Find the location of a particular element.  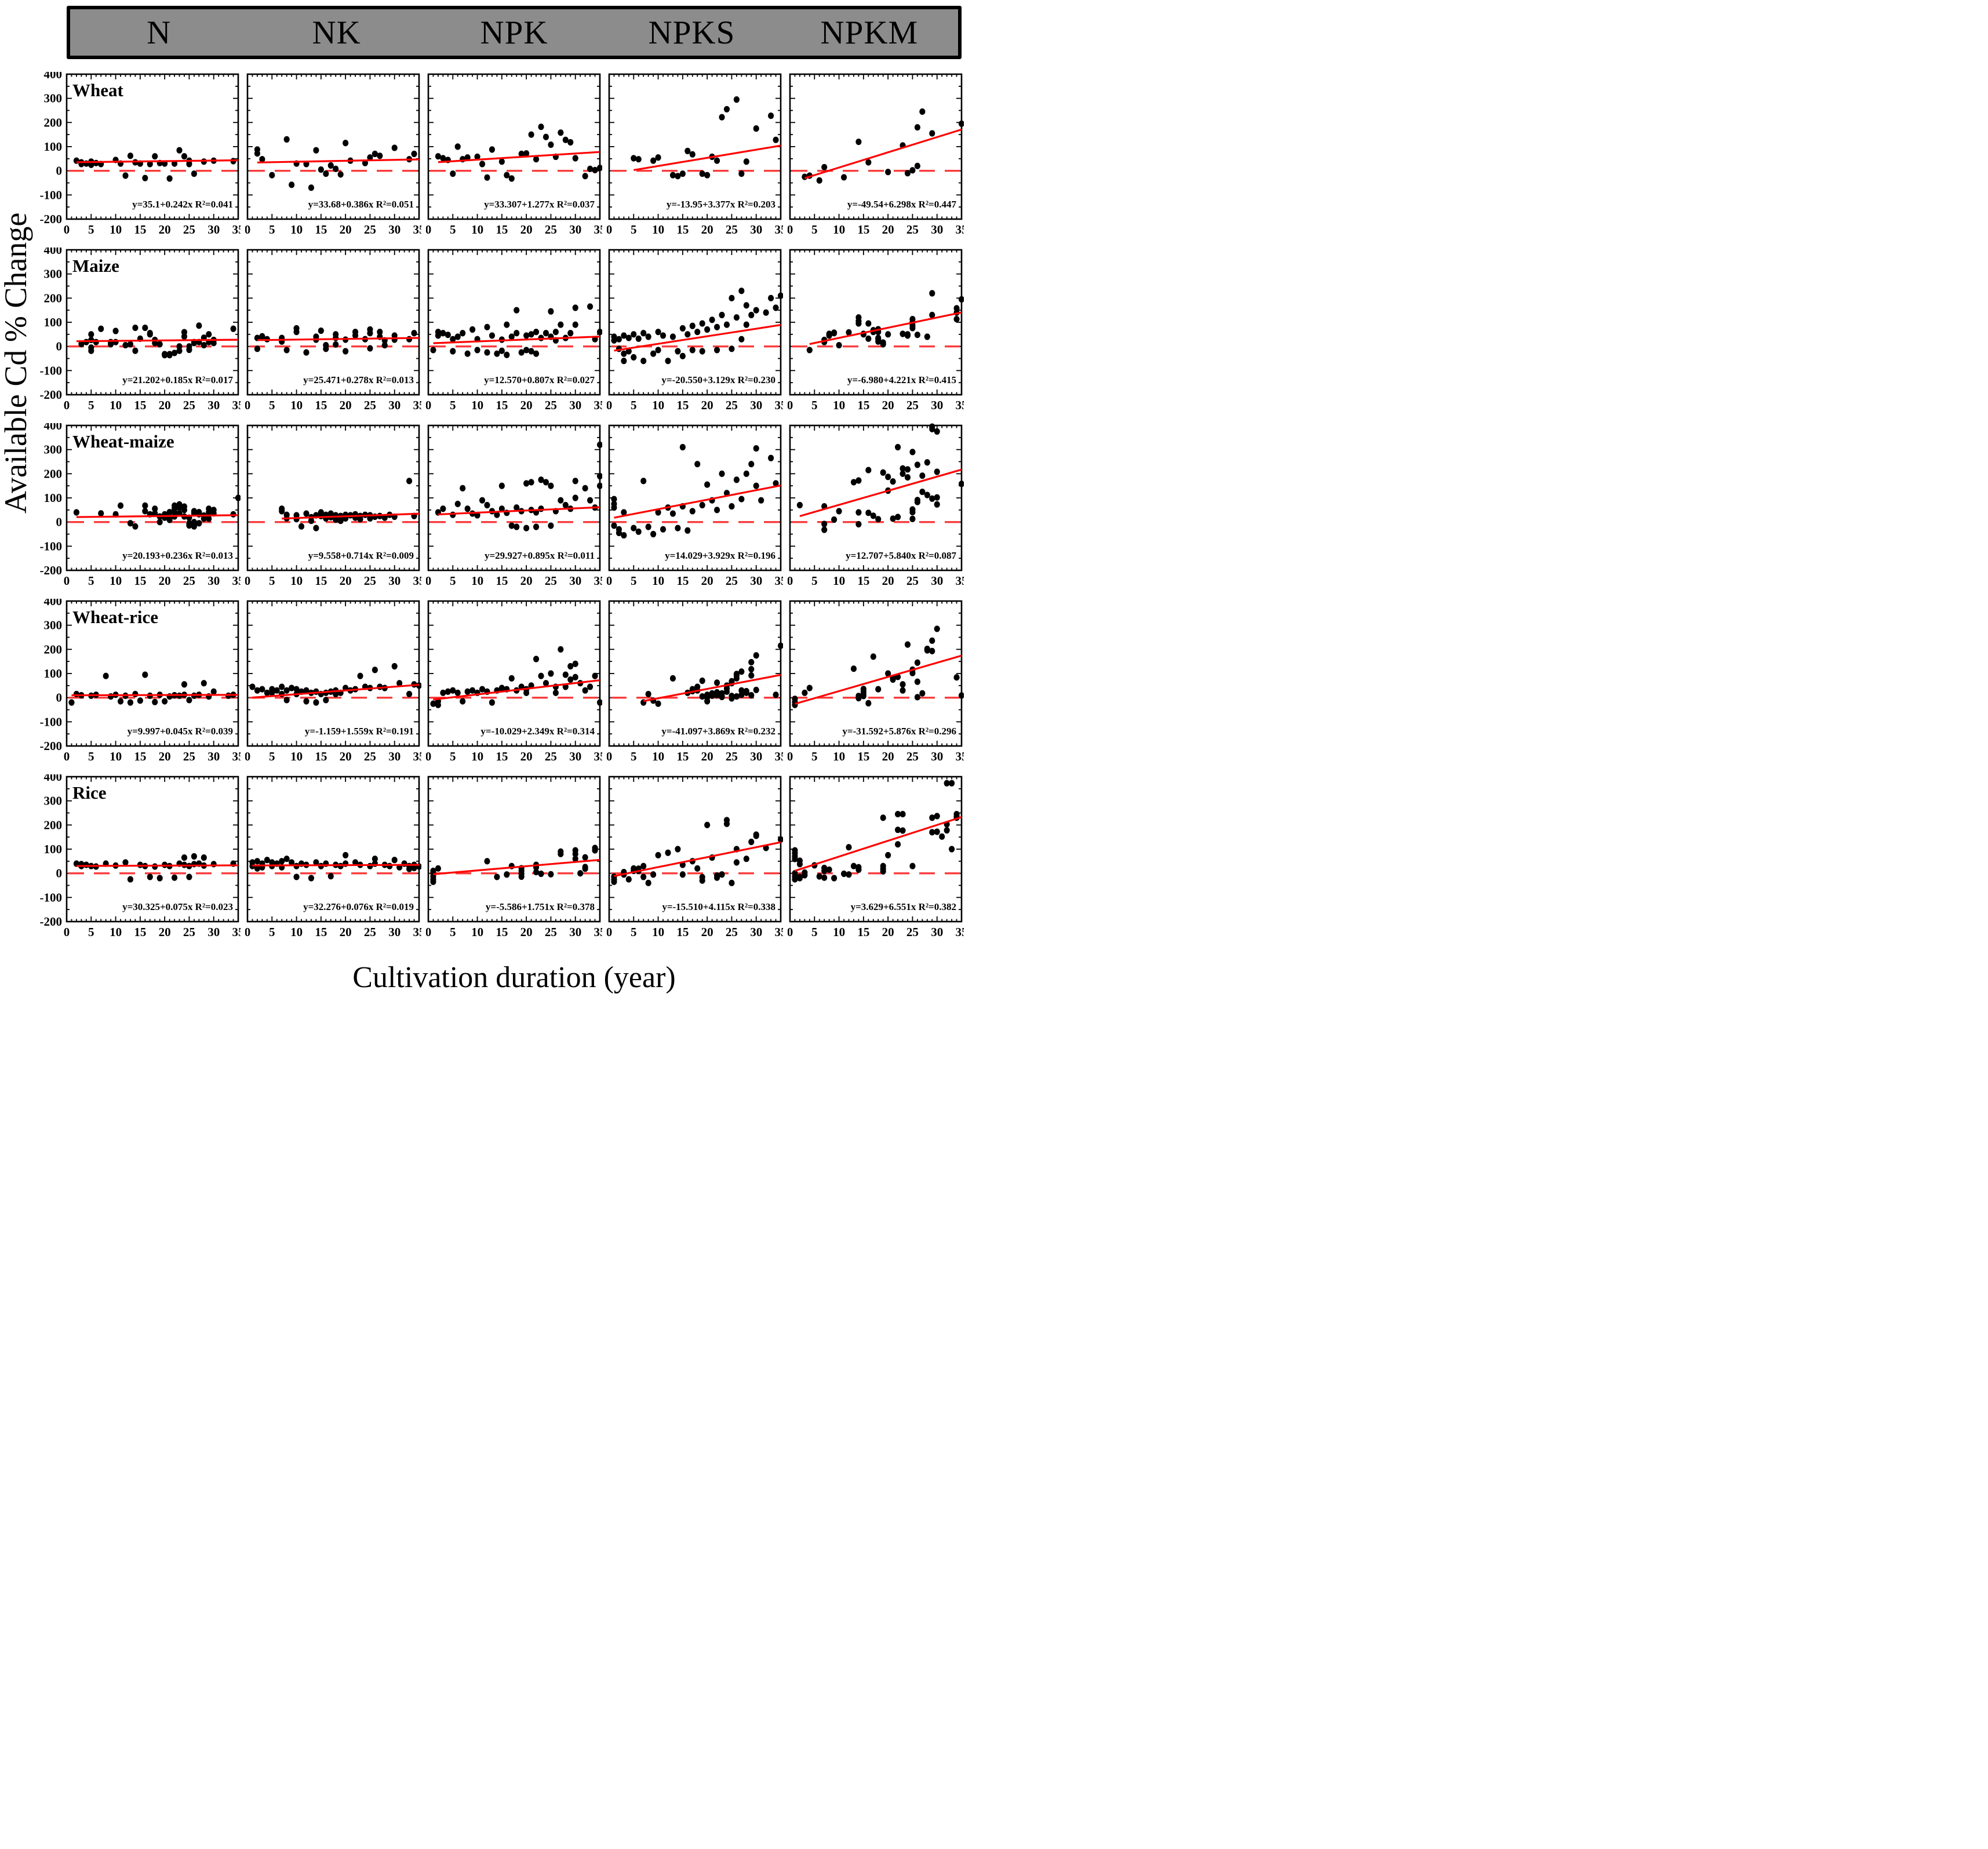

panel-wheat-npks: 0 5 10 15 20 25 30 35 y=-13.95+3.377x R²=0.203 is located at coordinates (696, 158).